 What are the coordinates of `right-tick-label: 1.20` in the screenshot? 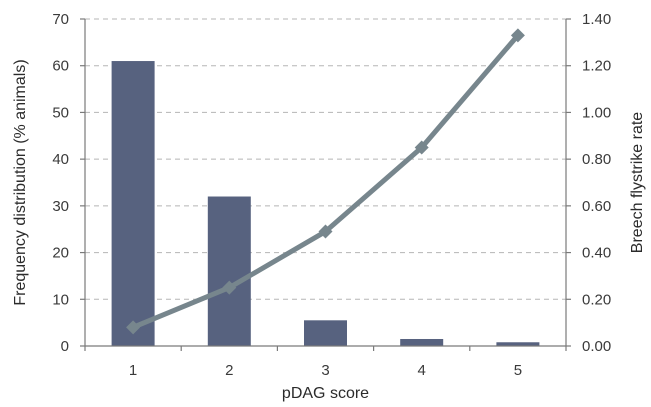 It's located at (596, 66).